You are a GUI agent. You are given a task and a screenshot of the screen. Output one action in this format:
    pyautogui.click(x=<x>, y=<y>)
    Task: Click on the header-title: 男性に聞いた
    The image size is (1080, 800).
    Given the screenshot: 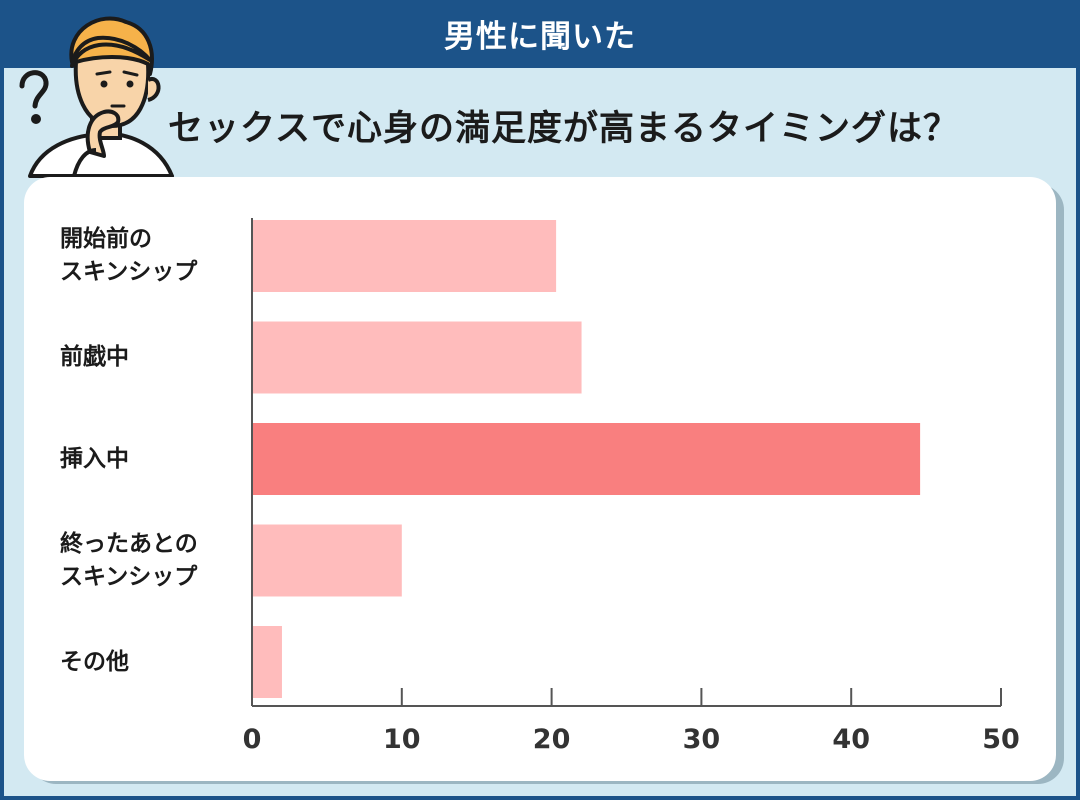 What is the action you would take?
    pyautogui.click(x=540, y=36)
    